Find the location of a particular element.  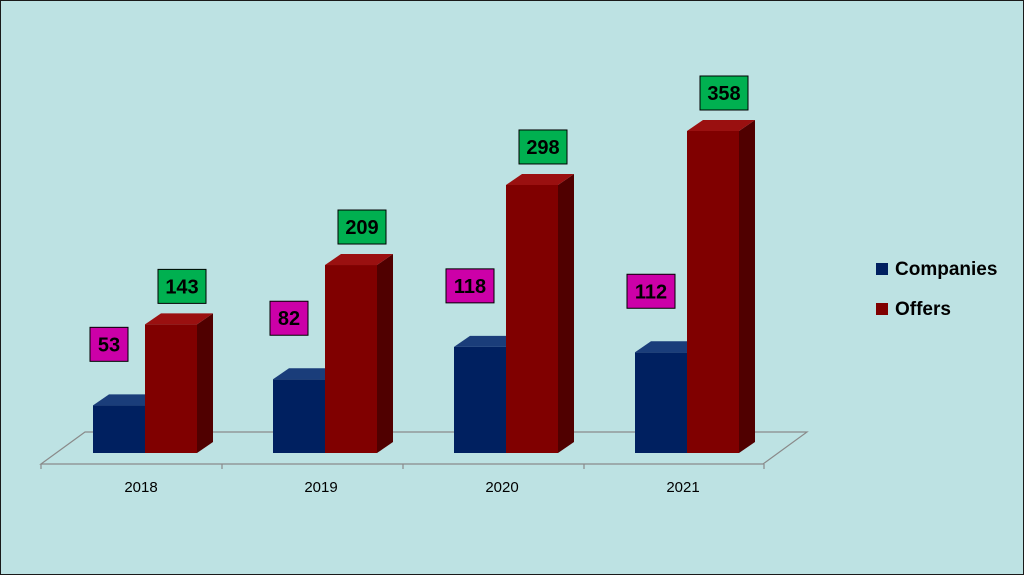

data-label-value: 209 is located at coordinates (361, 228).